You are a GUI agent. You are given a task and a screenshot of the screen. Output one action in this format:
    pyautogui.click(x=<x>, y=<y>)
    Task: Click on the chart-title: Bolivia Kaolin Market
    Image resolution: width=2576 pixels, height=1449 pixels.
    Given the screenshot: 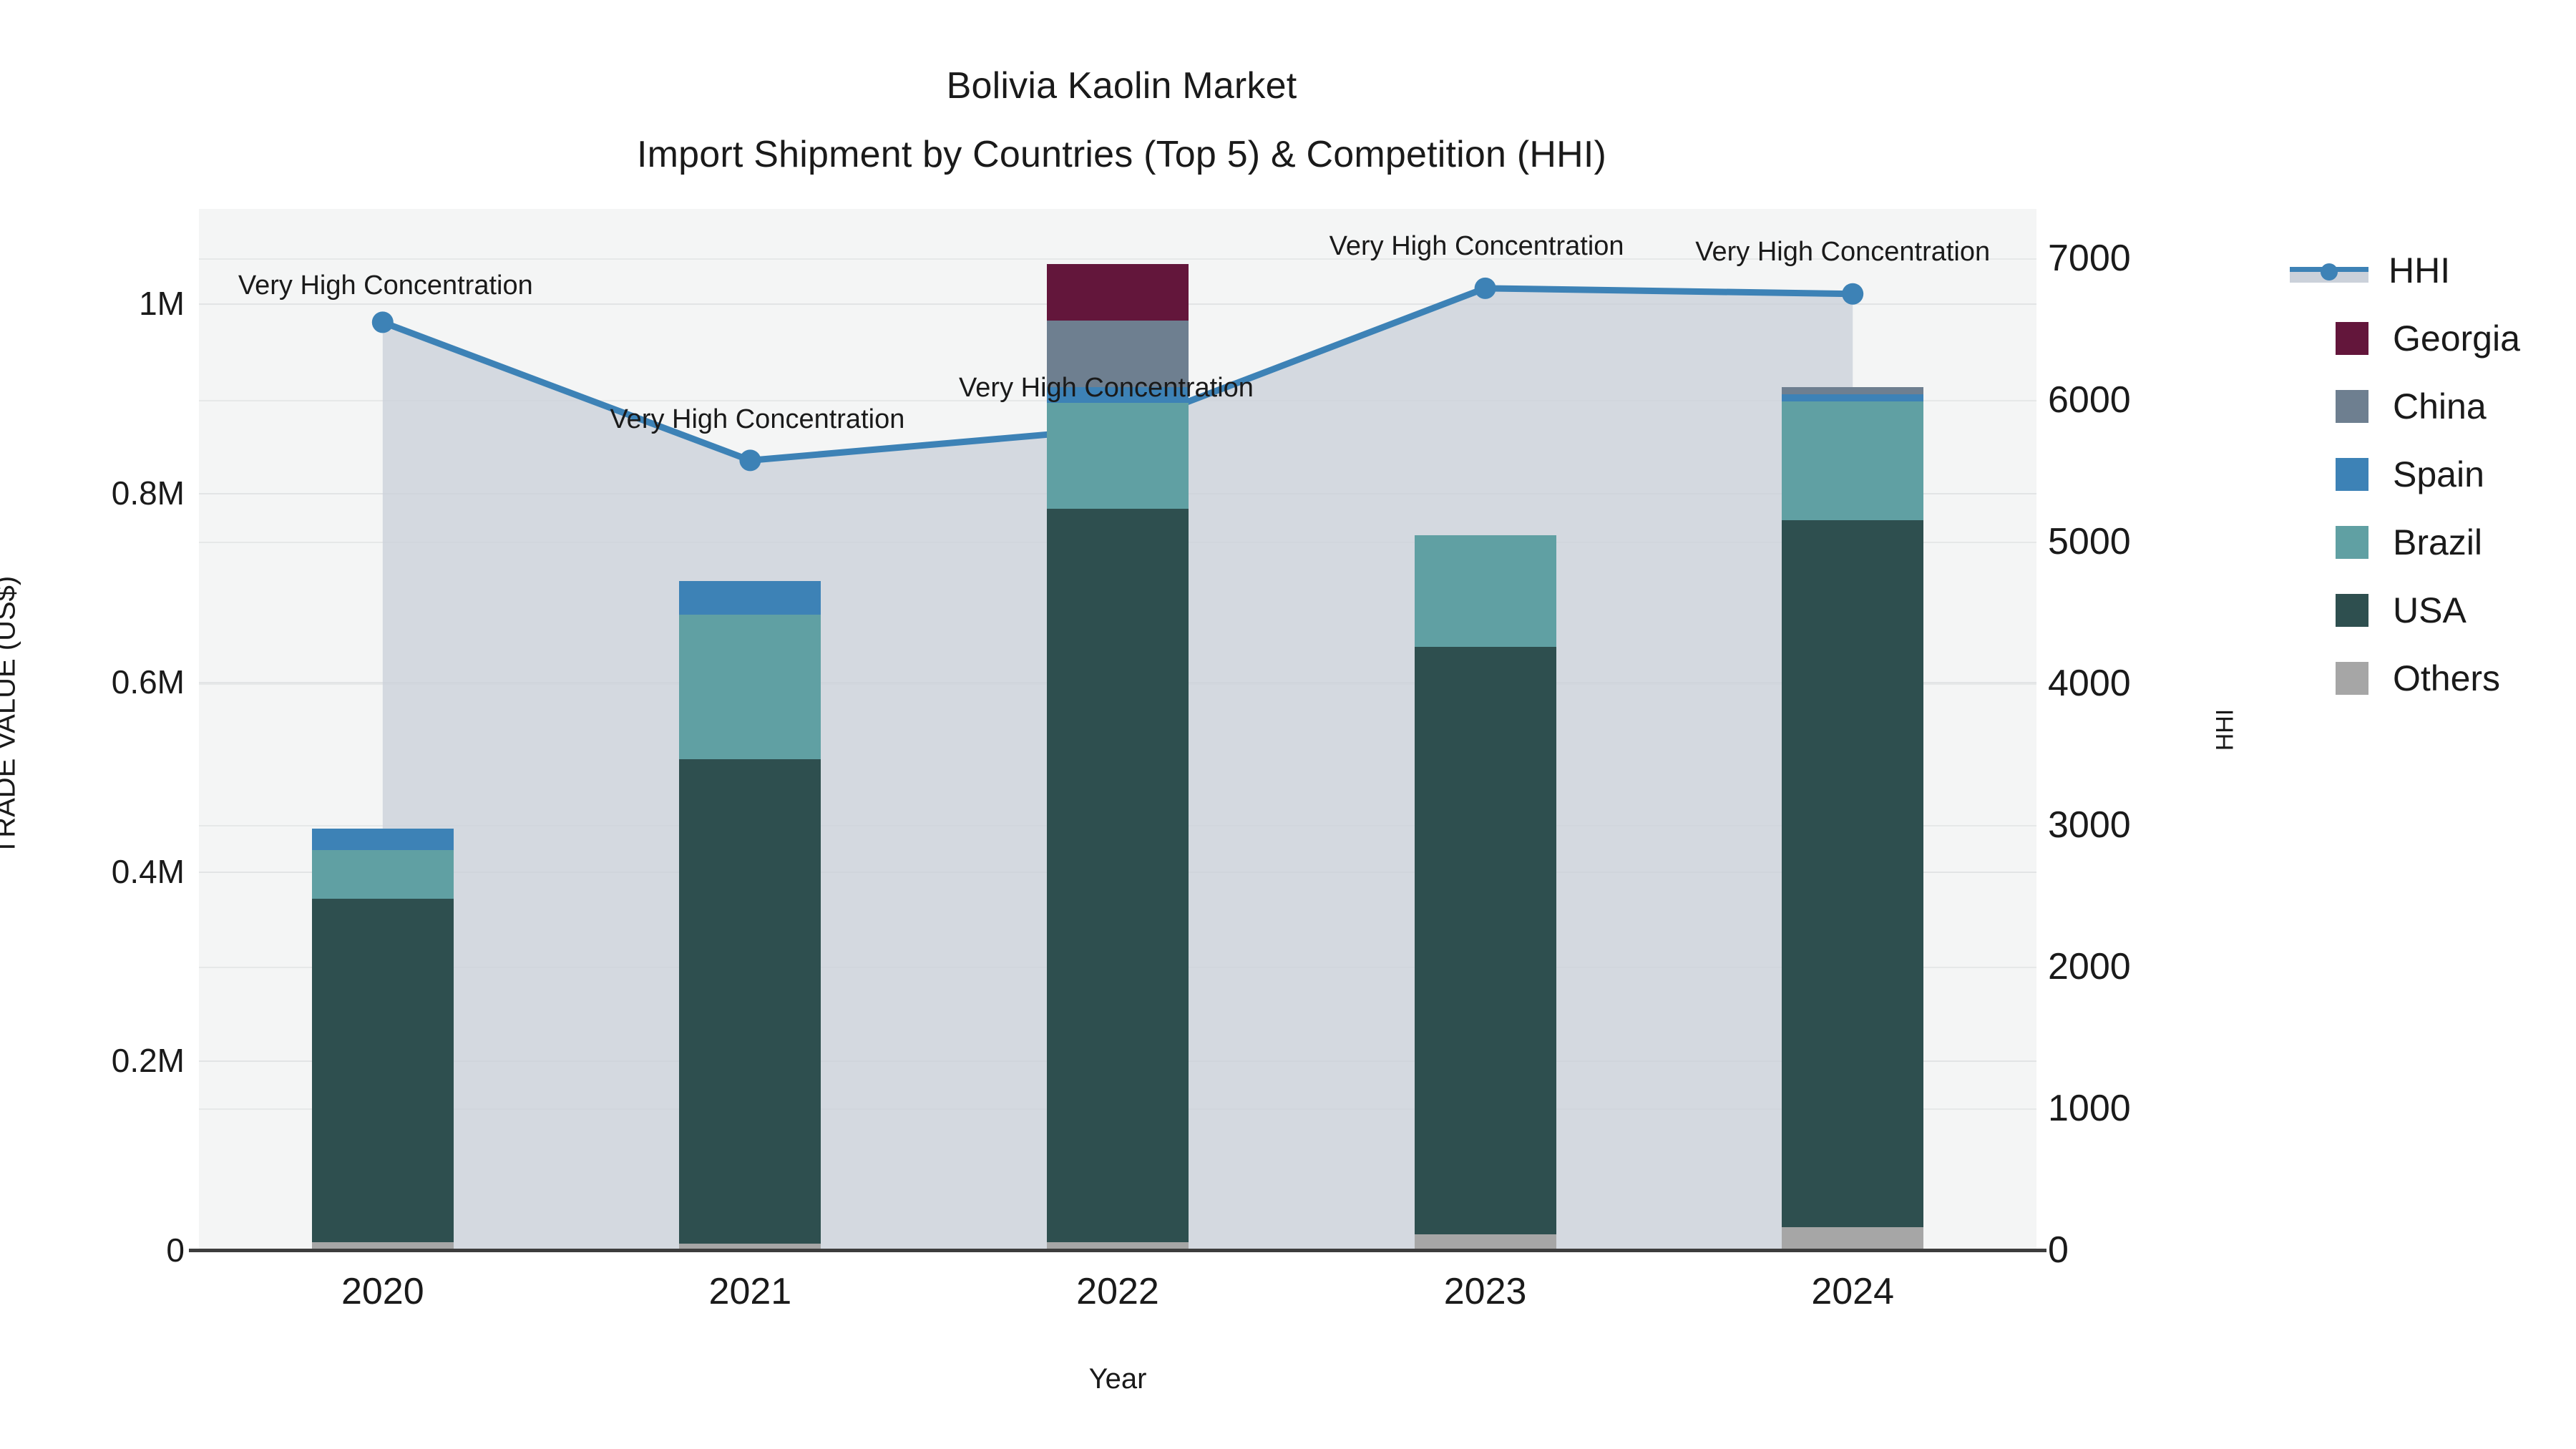 What is the action you would take?
    pyautogui.click(x=1121, y=86)
    